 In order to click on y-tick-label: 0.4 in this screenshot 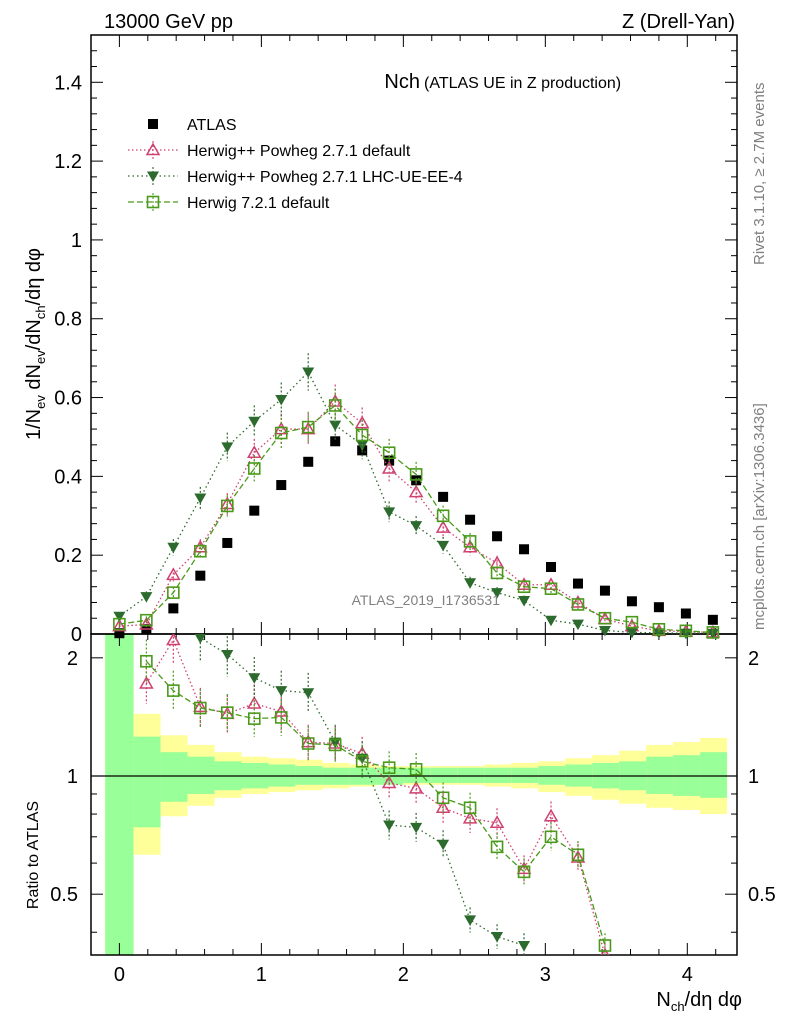, I will do `click(68, 477)`.